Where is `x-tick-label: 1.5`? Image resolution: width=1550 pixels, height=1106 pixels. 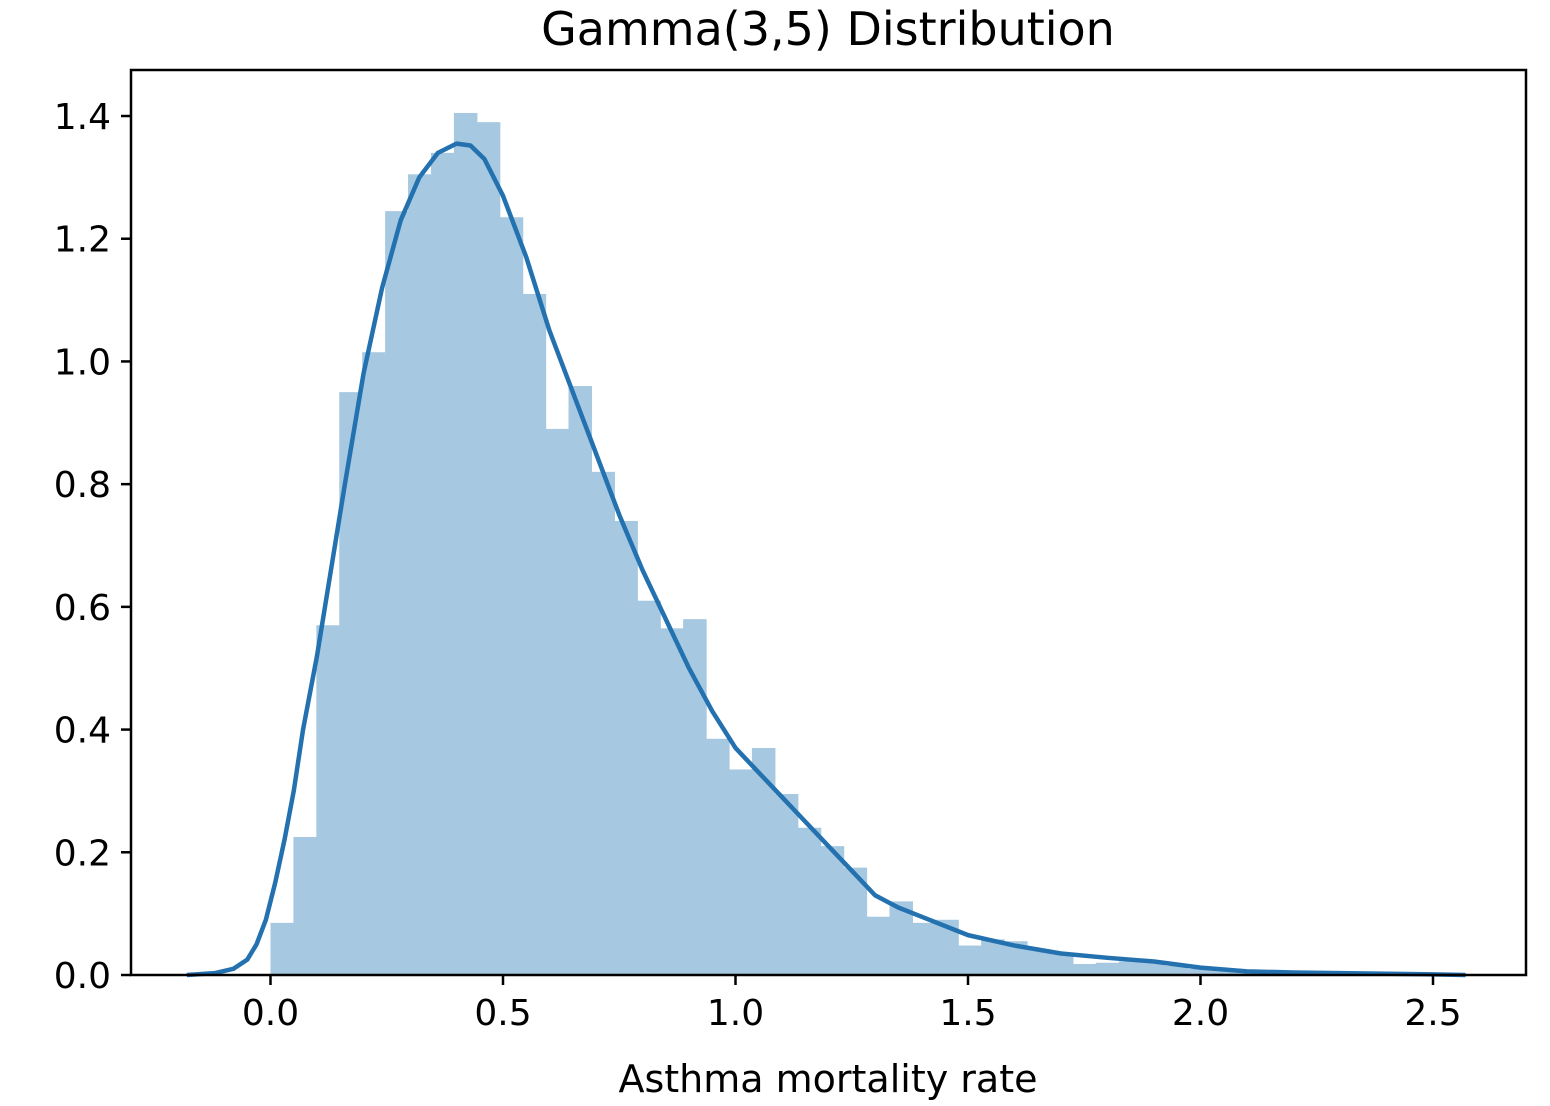 x-tick-label: 1.5 is located at coordinates (967, 1013).